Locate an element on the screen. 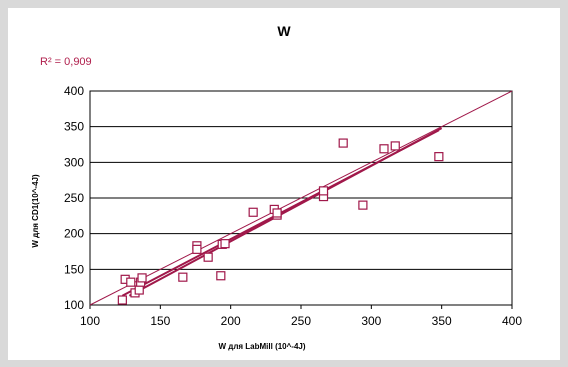 This screenshot has width=568, height=367. x-tick-label: 250 is located at coordinates (301, 321).